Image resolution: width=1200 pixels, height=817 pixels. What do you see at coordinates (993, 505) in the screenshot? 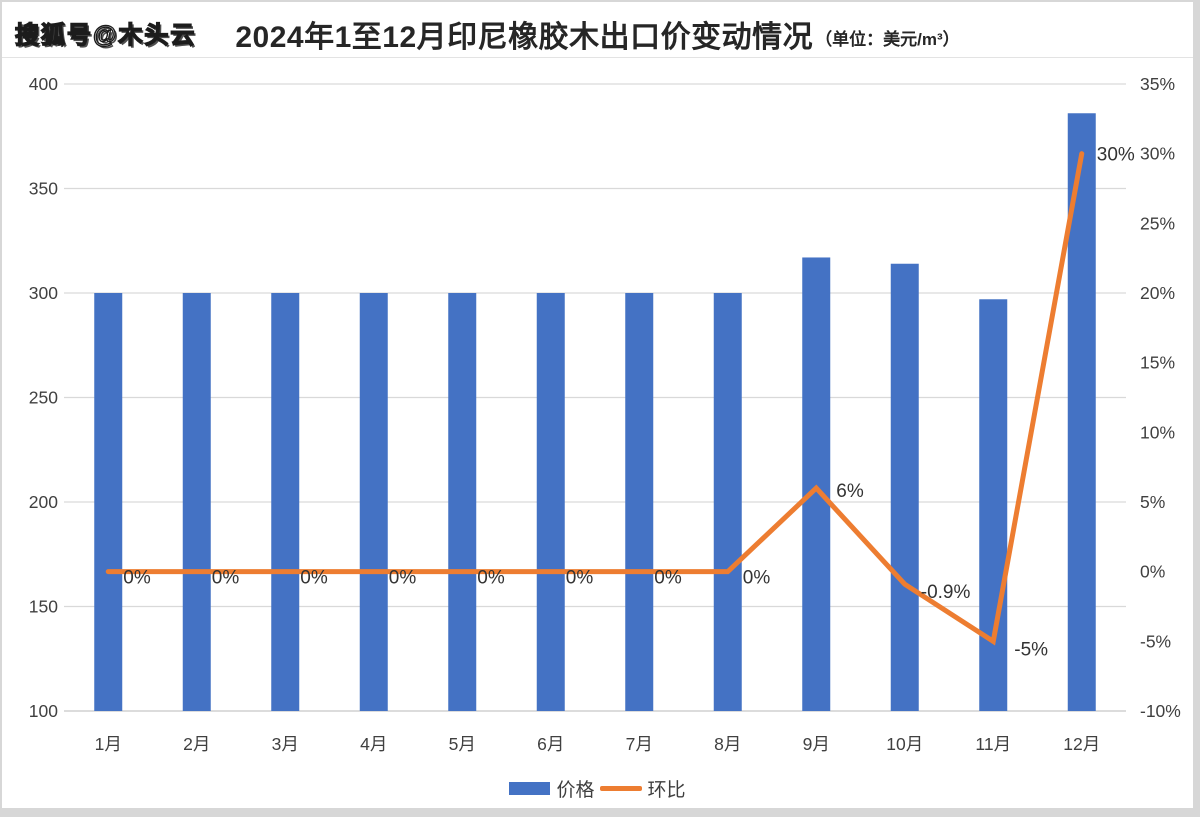
I see `price-bar-11月` at bounding box center [993, 505].